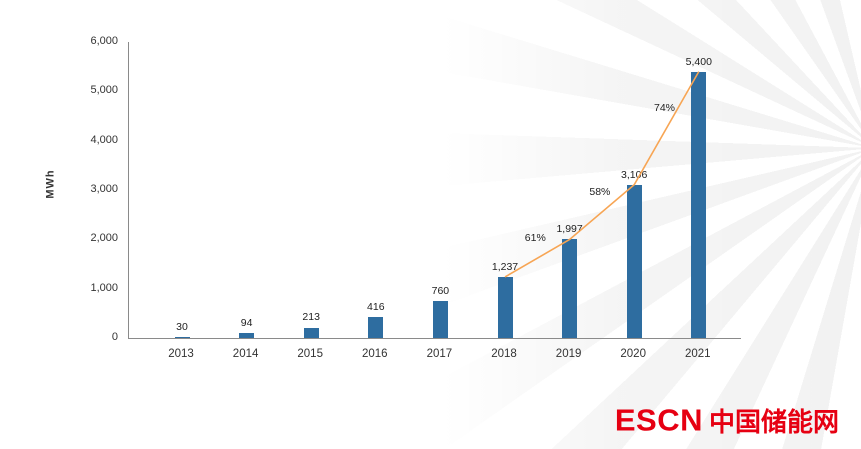  Describe the element at coordinates (535, 238) in the screenshot. I see `growth-percent-label: 61%` at that location.